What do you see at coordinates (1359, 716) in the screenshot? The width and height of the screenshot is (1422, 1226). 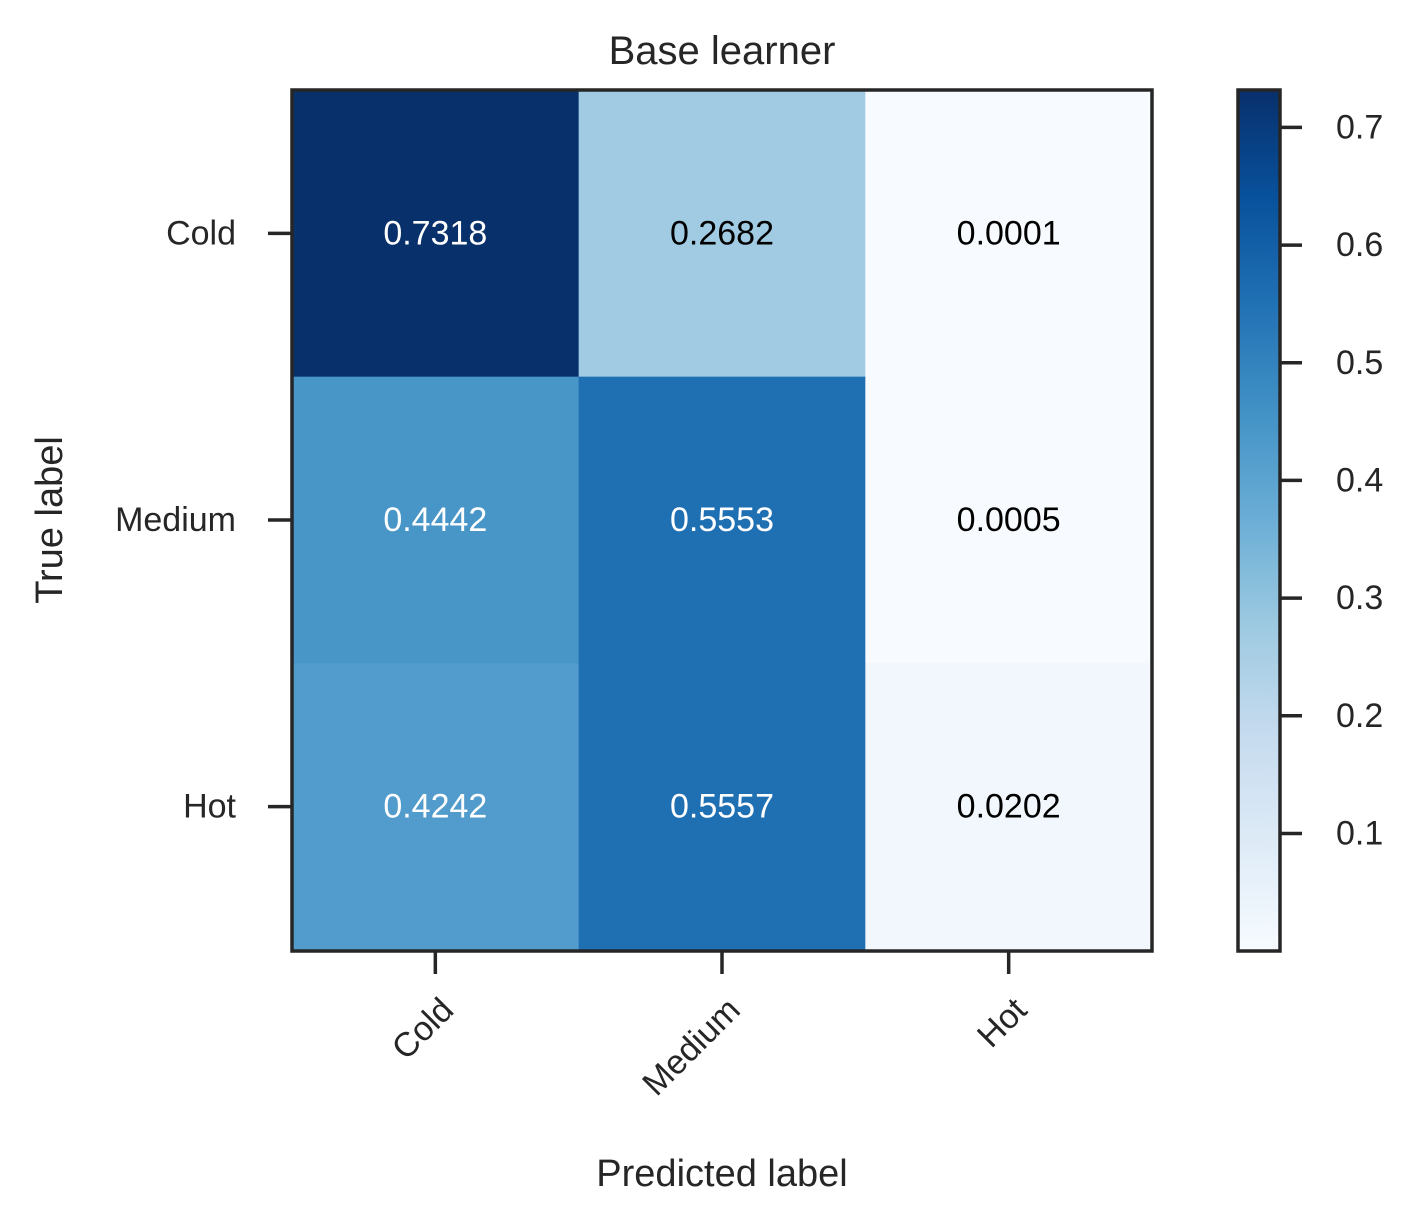 I see `colorbar-tick-label: 0.2` at bounding box center [1359, 716].